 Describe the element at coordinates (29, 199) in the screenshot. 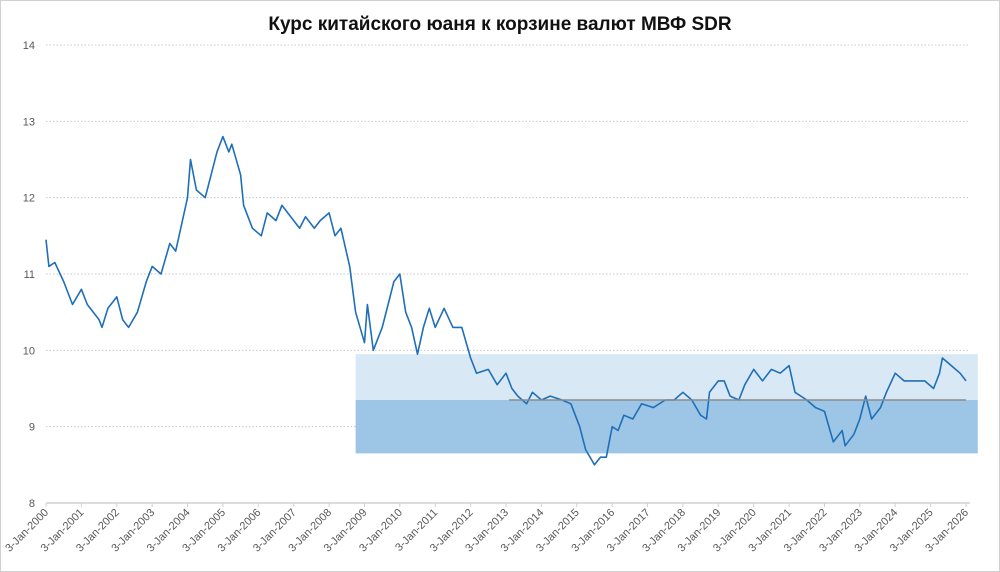

I see `y-tick-label: 12` at that location.